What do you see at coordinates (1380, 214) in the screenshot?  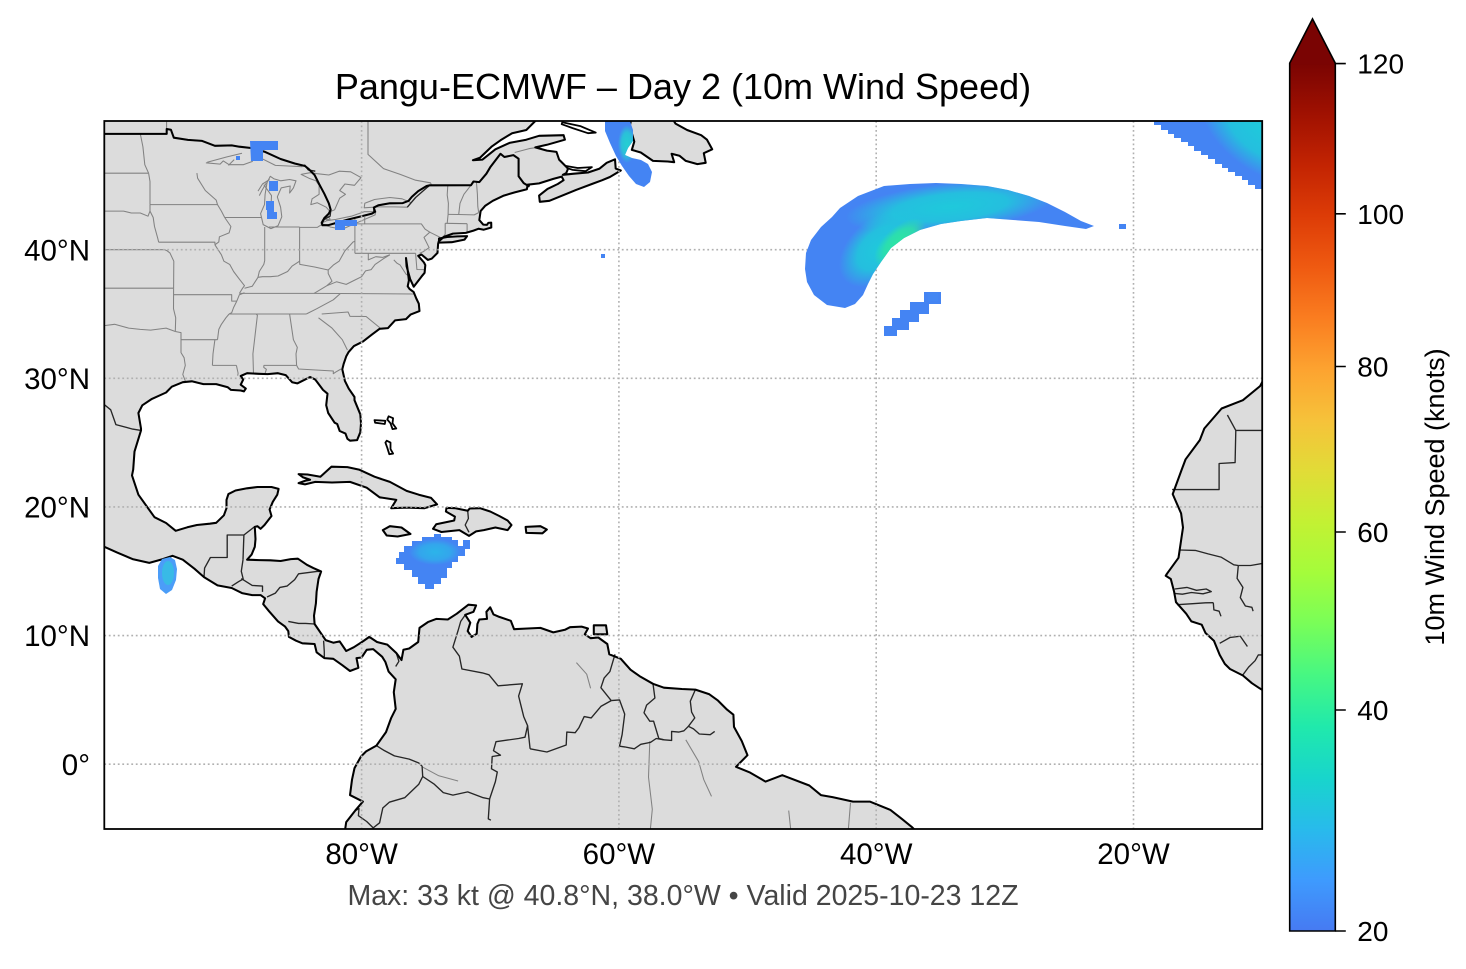 I see `svg-text: 100` at bounding box center [1380, 214].